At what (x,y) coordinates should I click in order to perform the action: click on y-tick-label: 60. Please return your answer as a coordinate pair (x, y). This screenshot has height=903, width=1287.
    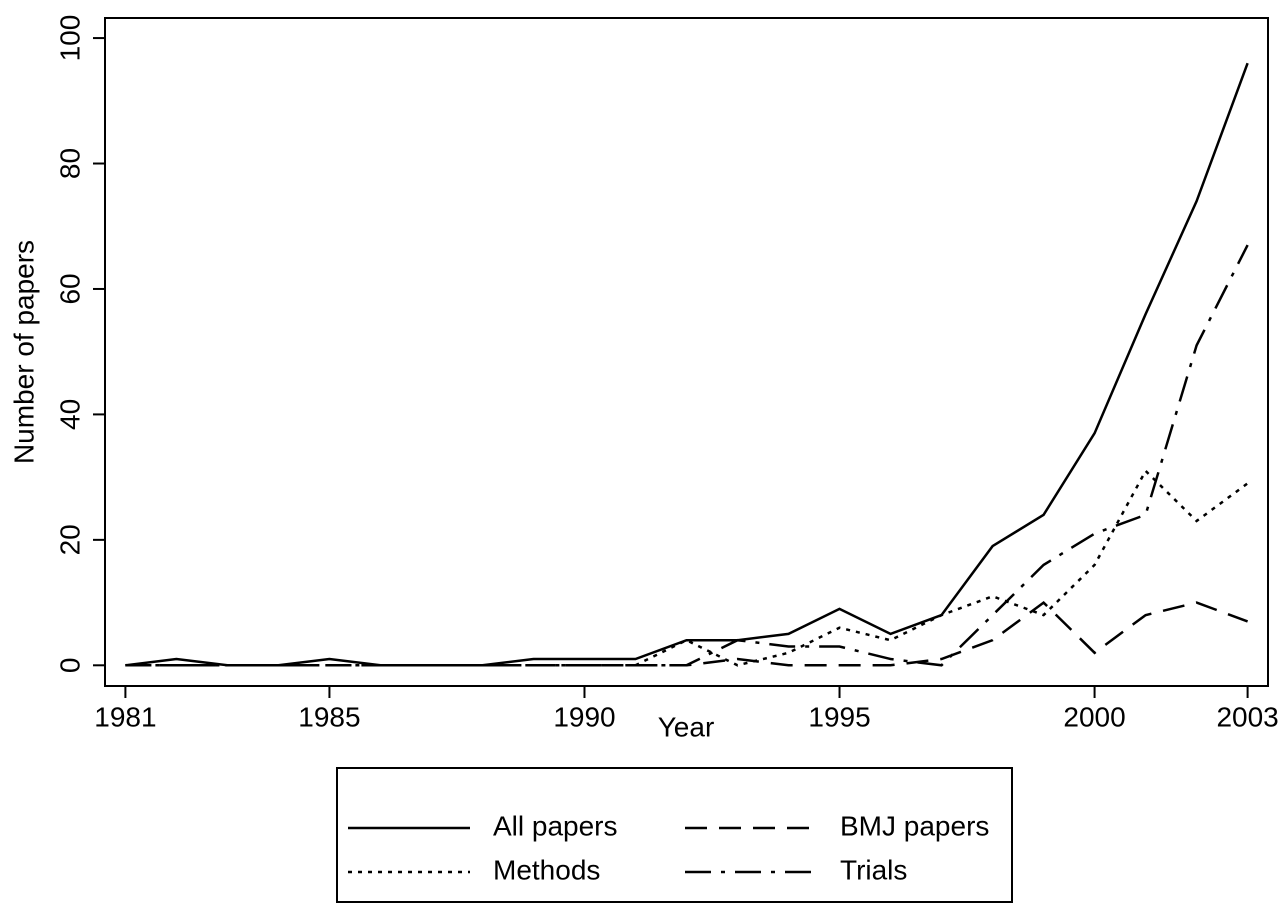
    Looking at the image, I should click on (69, 288).